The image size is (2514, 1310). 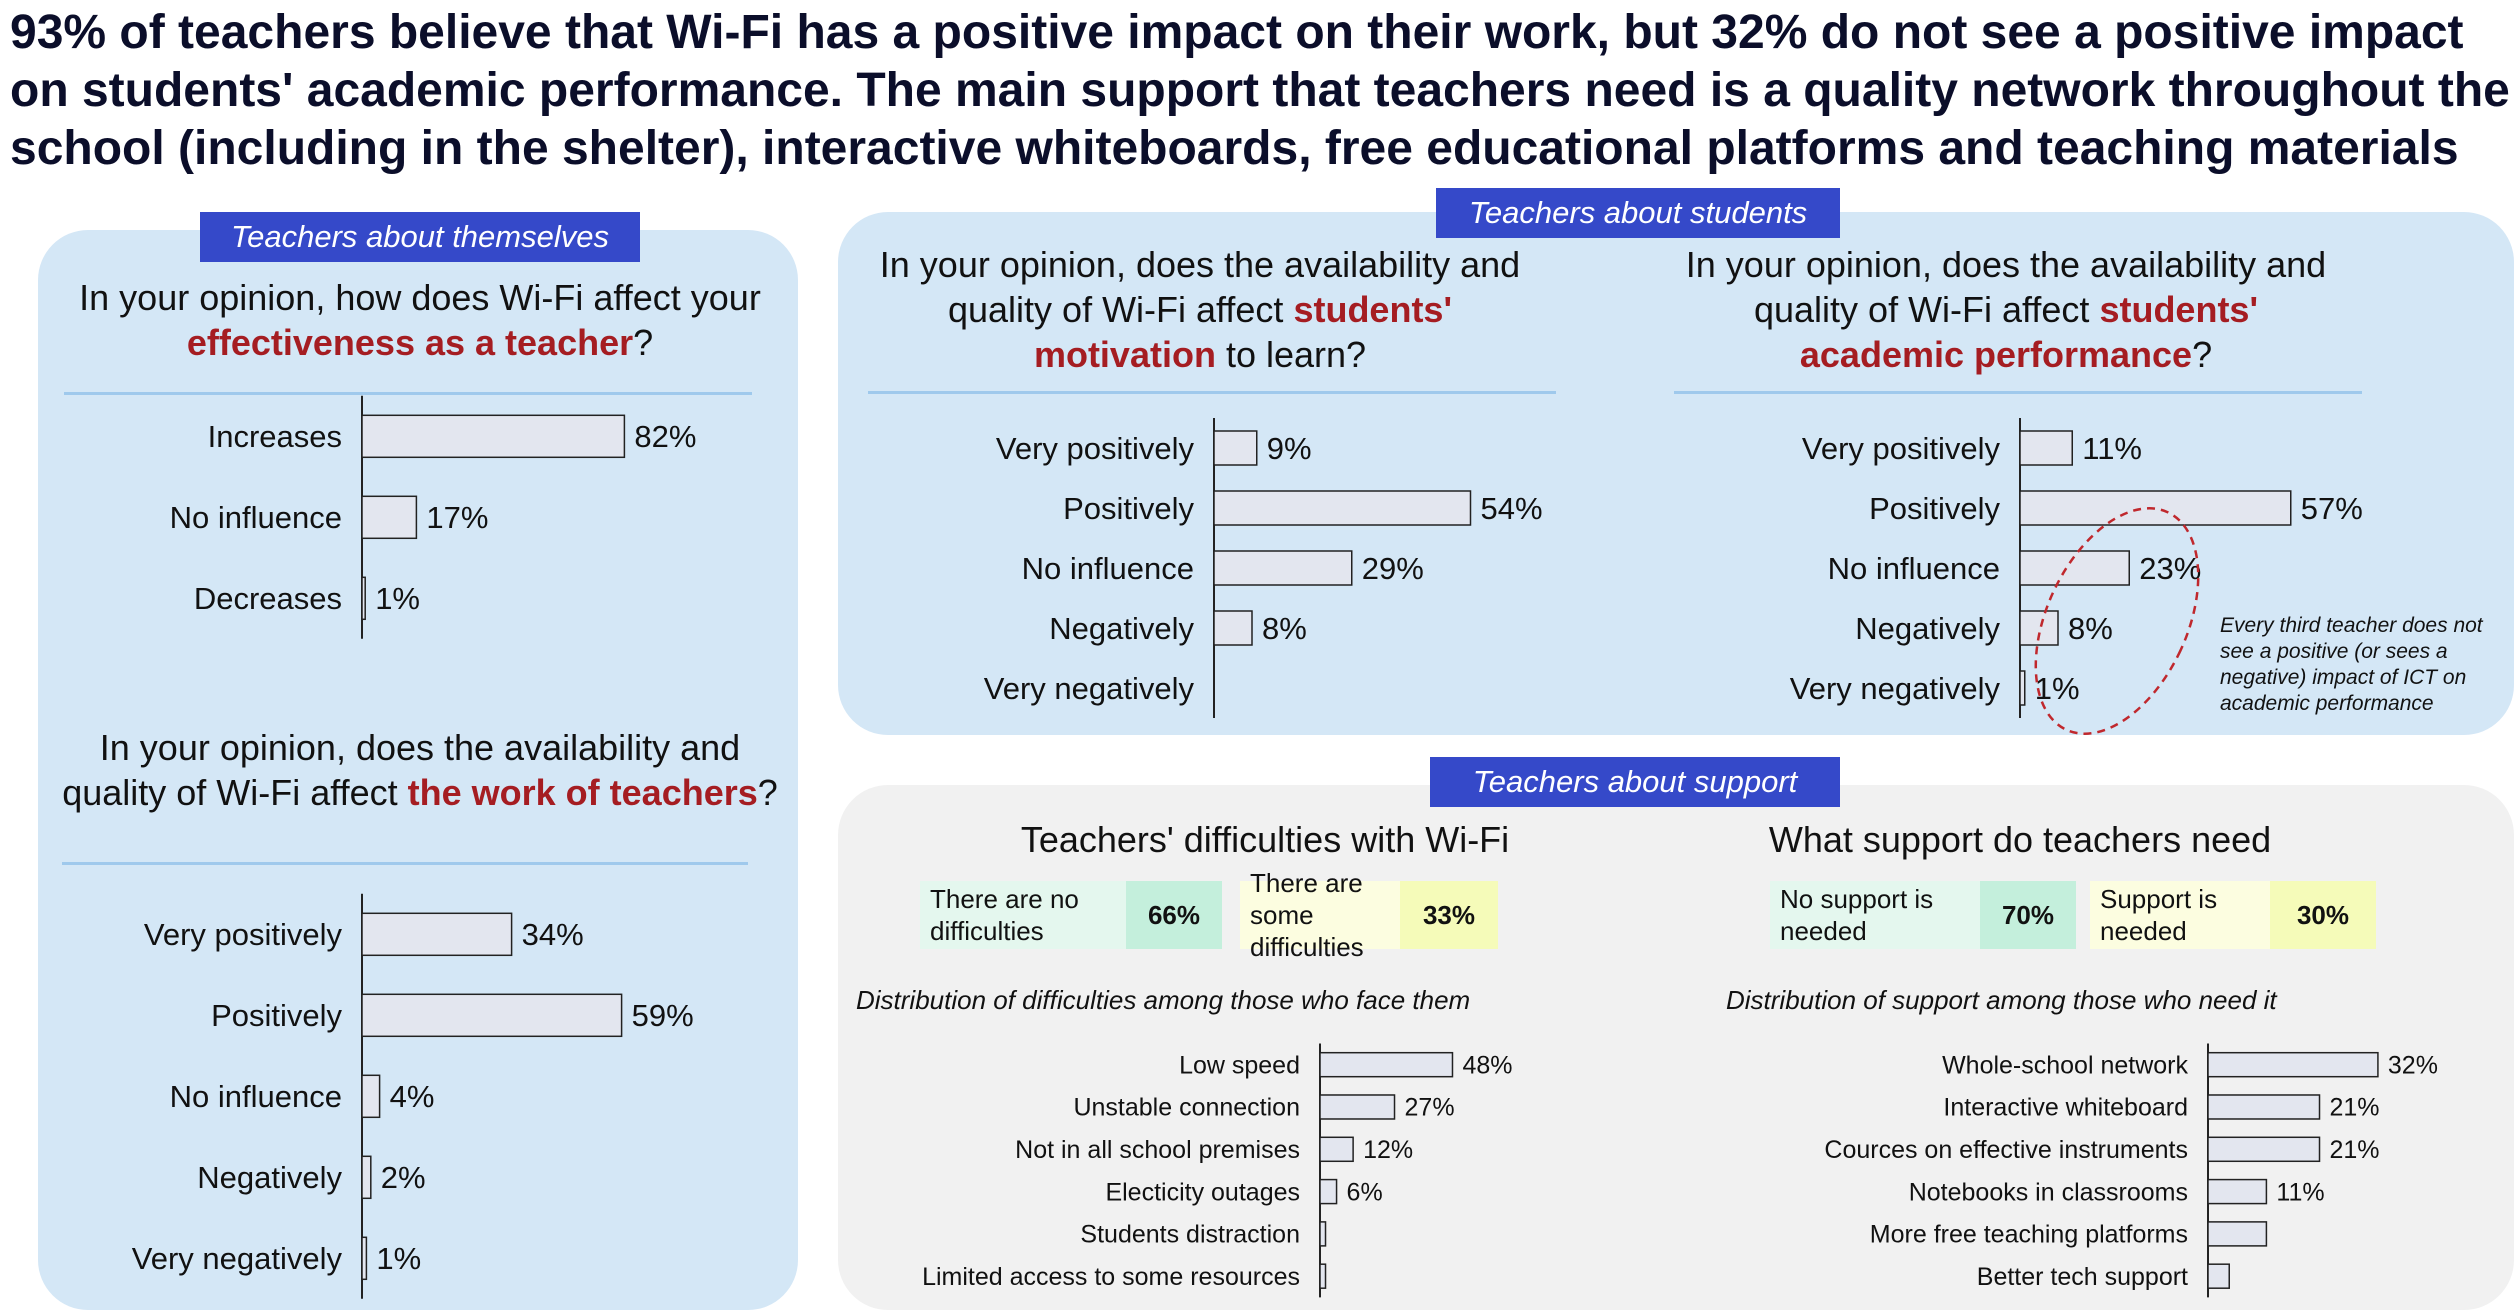 I want to click on box-support-needed: Support is needed 30%, so click(x=2233, y=915).